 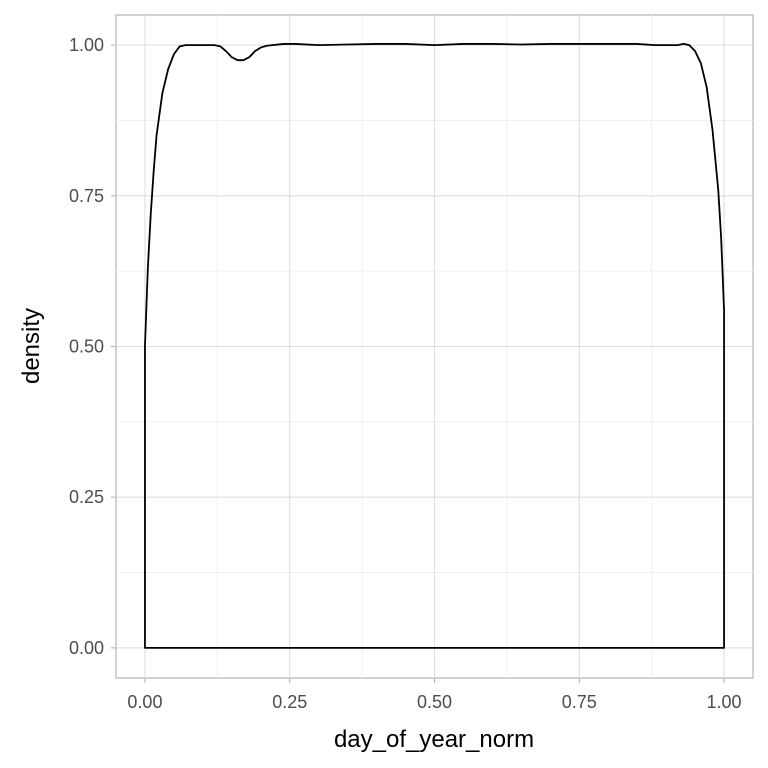 What do you see at coordinates (31, 346) in the screenshot?
I see `y-axis-title: density` at bounding box center [31, 346].